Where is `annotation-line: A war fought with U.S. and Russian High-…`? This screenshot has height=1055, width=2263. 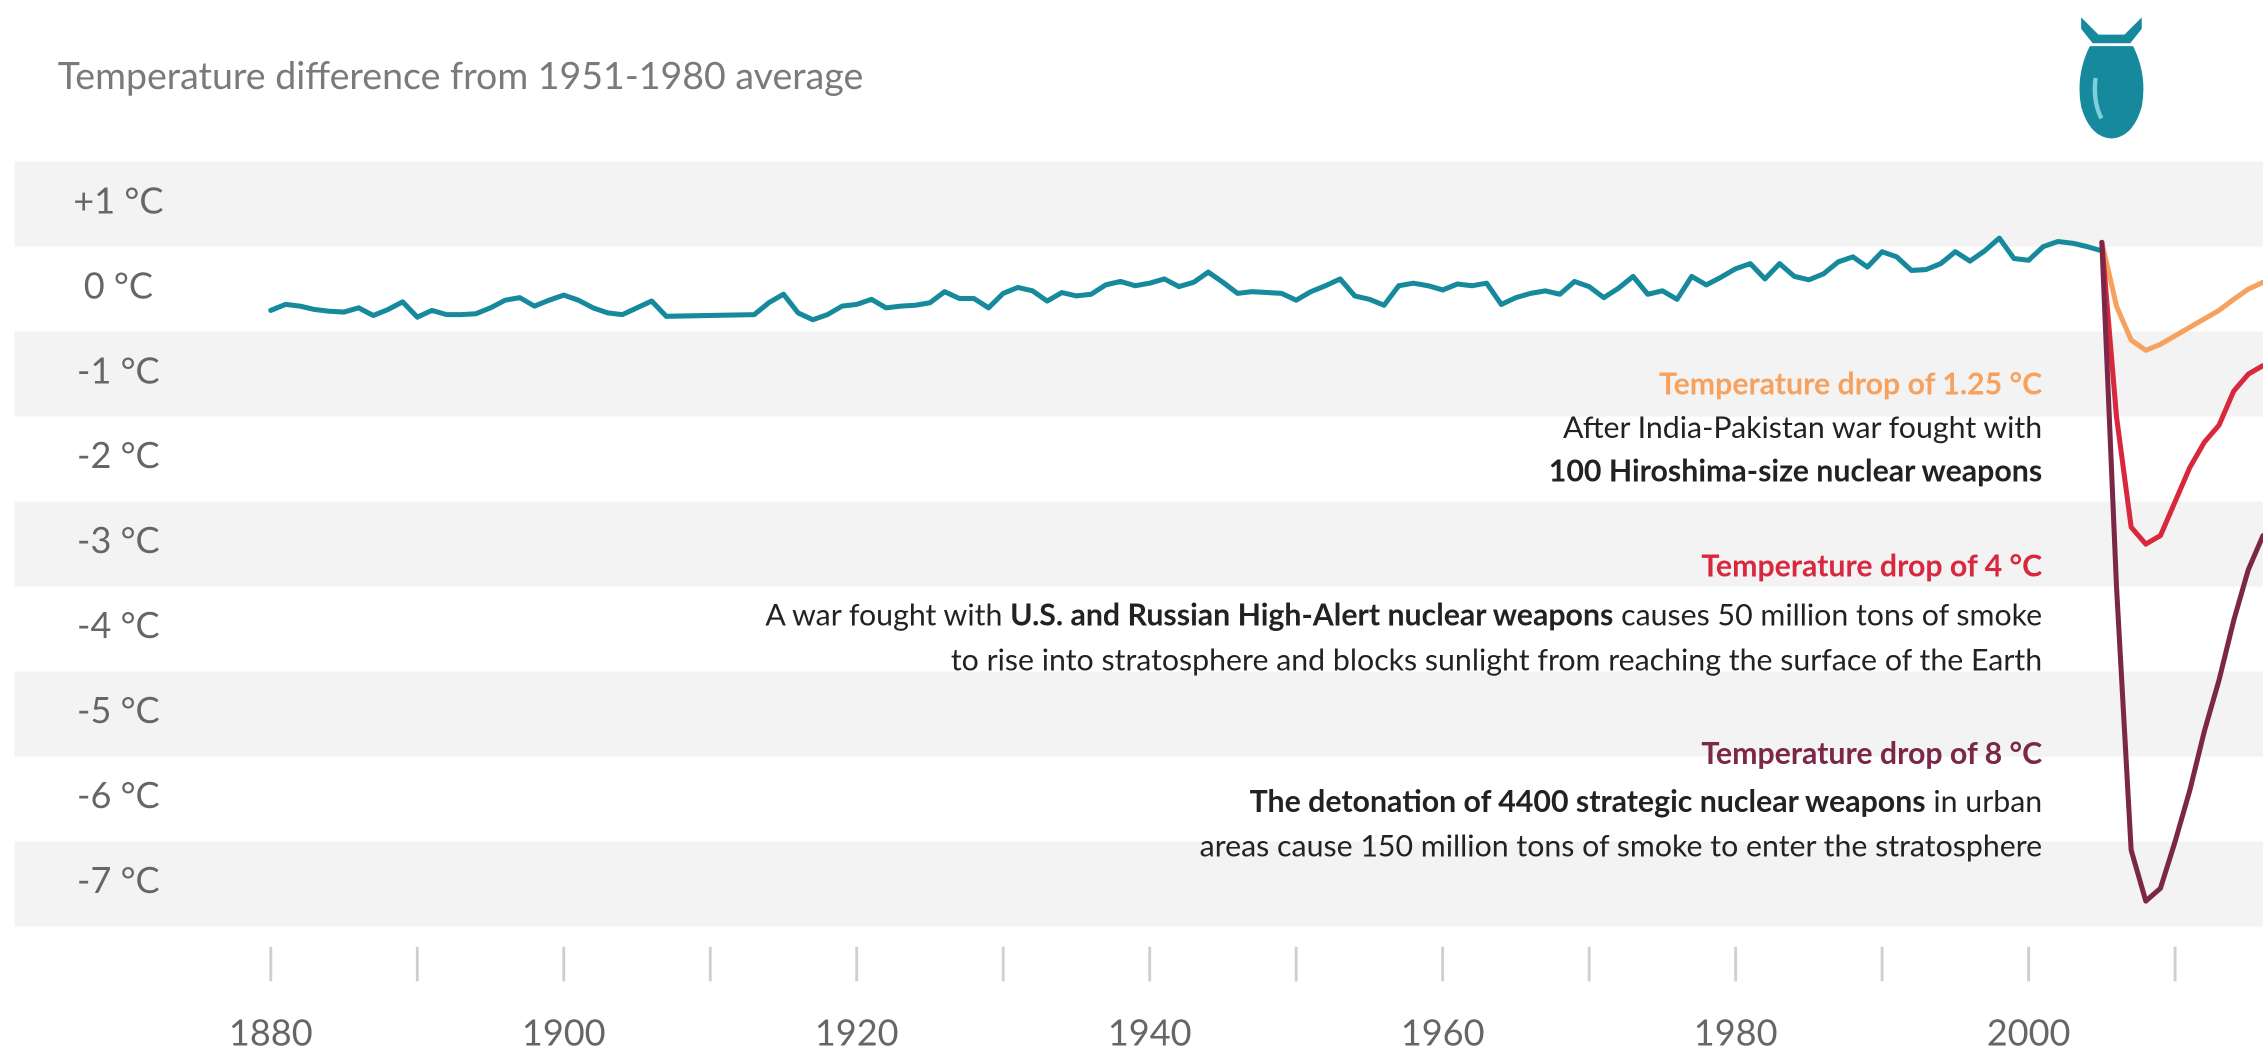 annotation-line: A war fought with U.S. and Russian High-… is located at coordinates (1403, 614).